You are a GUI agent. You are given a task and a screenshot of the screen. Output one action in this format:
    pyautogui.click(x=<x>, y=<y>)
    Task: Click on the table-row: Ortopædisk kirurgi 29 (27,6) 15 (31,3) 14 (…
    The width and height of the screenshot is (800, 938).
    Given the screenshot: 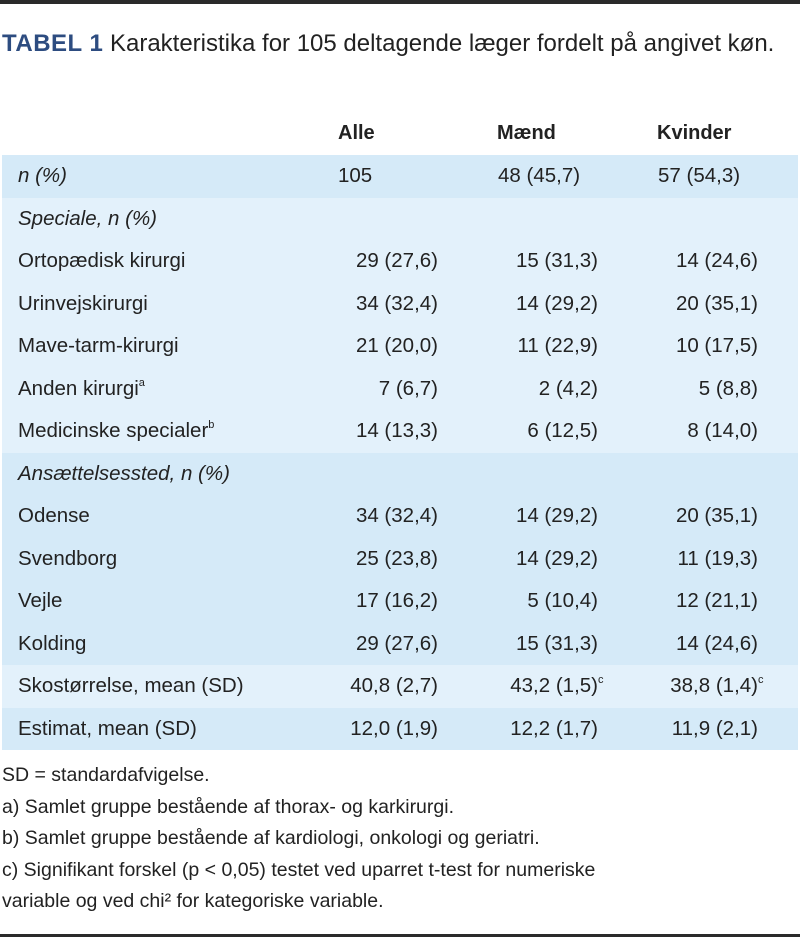 What is the action you would take?
    pyautogui.click(x=400, y=261)
    